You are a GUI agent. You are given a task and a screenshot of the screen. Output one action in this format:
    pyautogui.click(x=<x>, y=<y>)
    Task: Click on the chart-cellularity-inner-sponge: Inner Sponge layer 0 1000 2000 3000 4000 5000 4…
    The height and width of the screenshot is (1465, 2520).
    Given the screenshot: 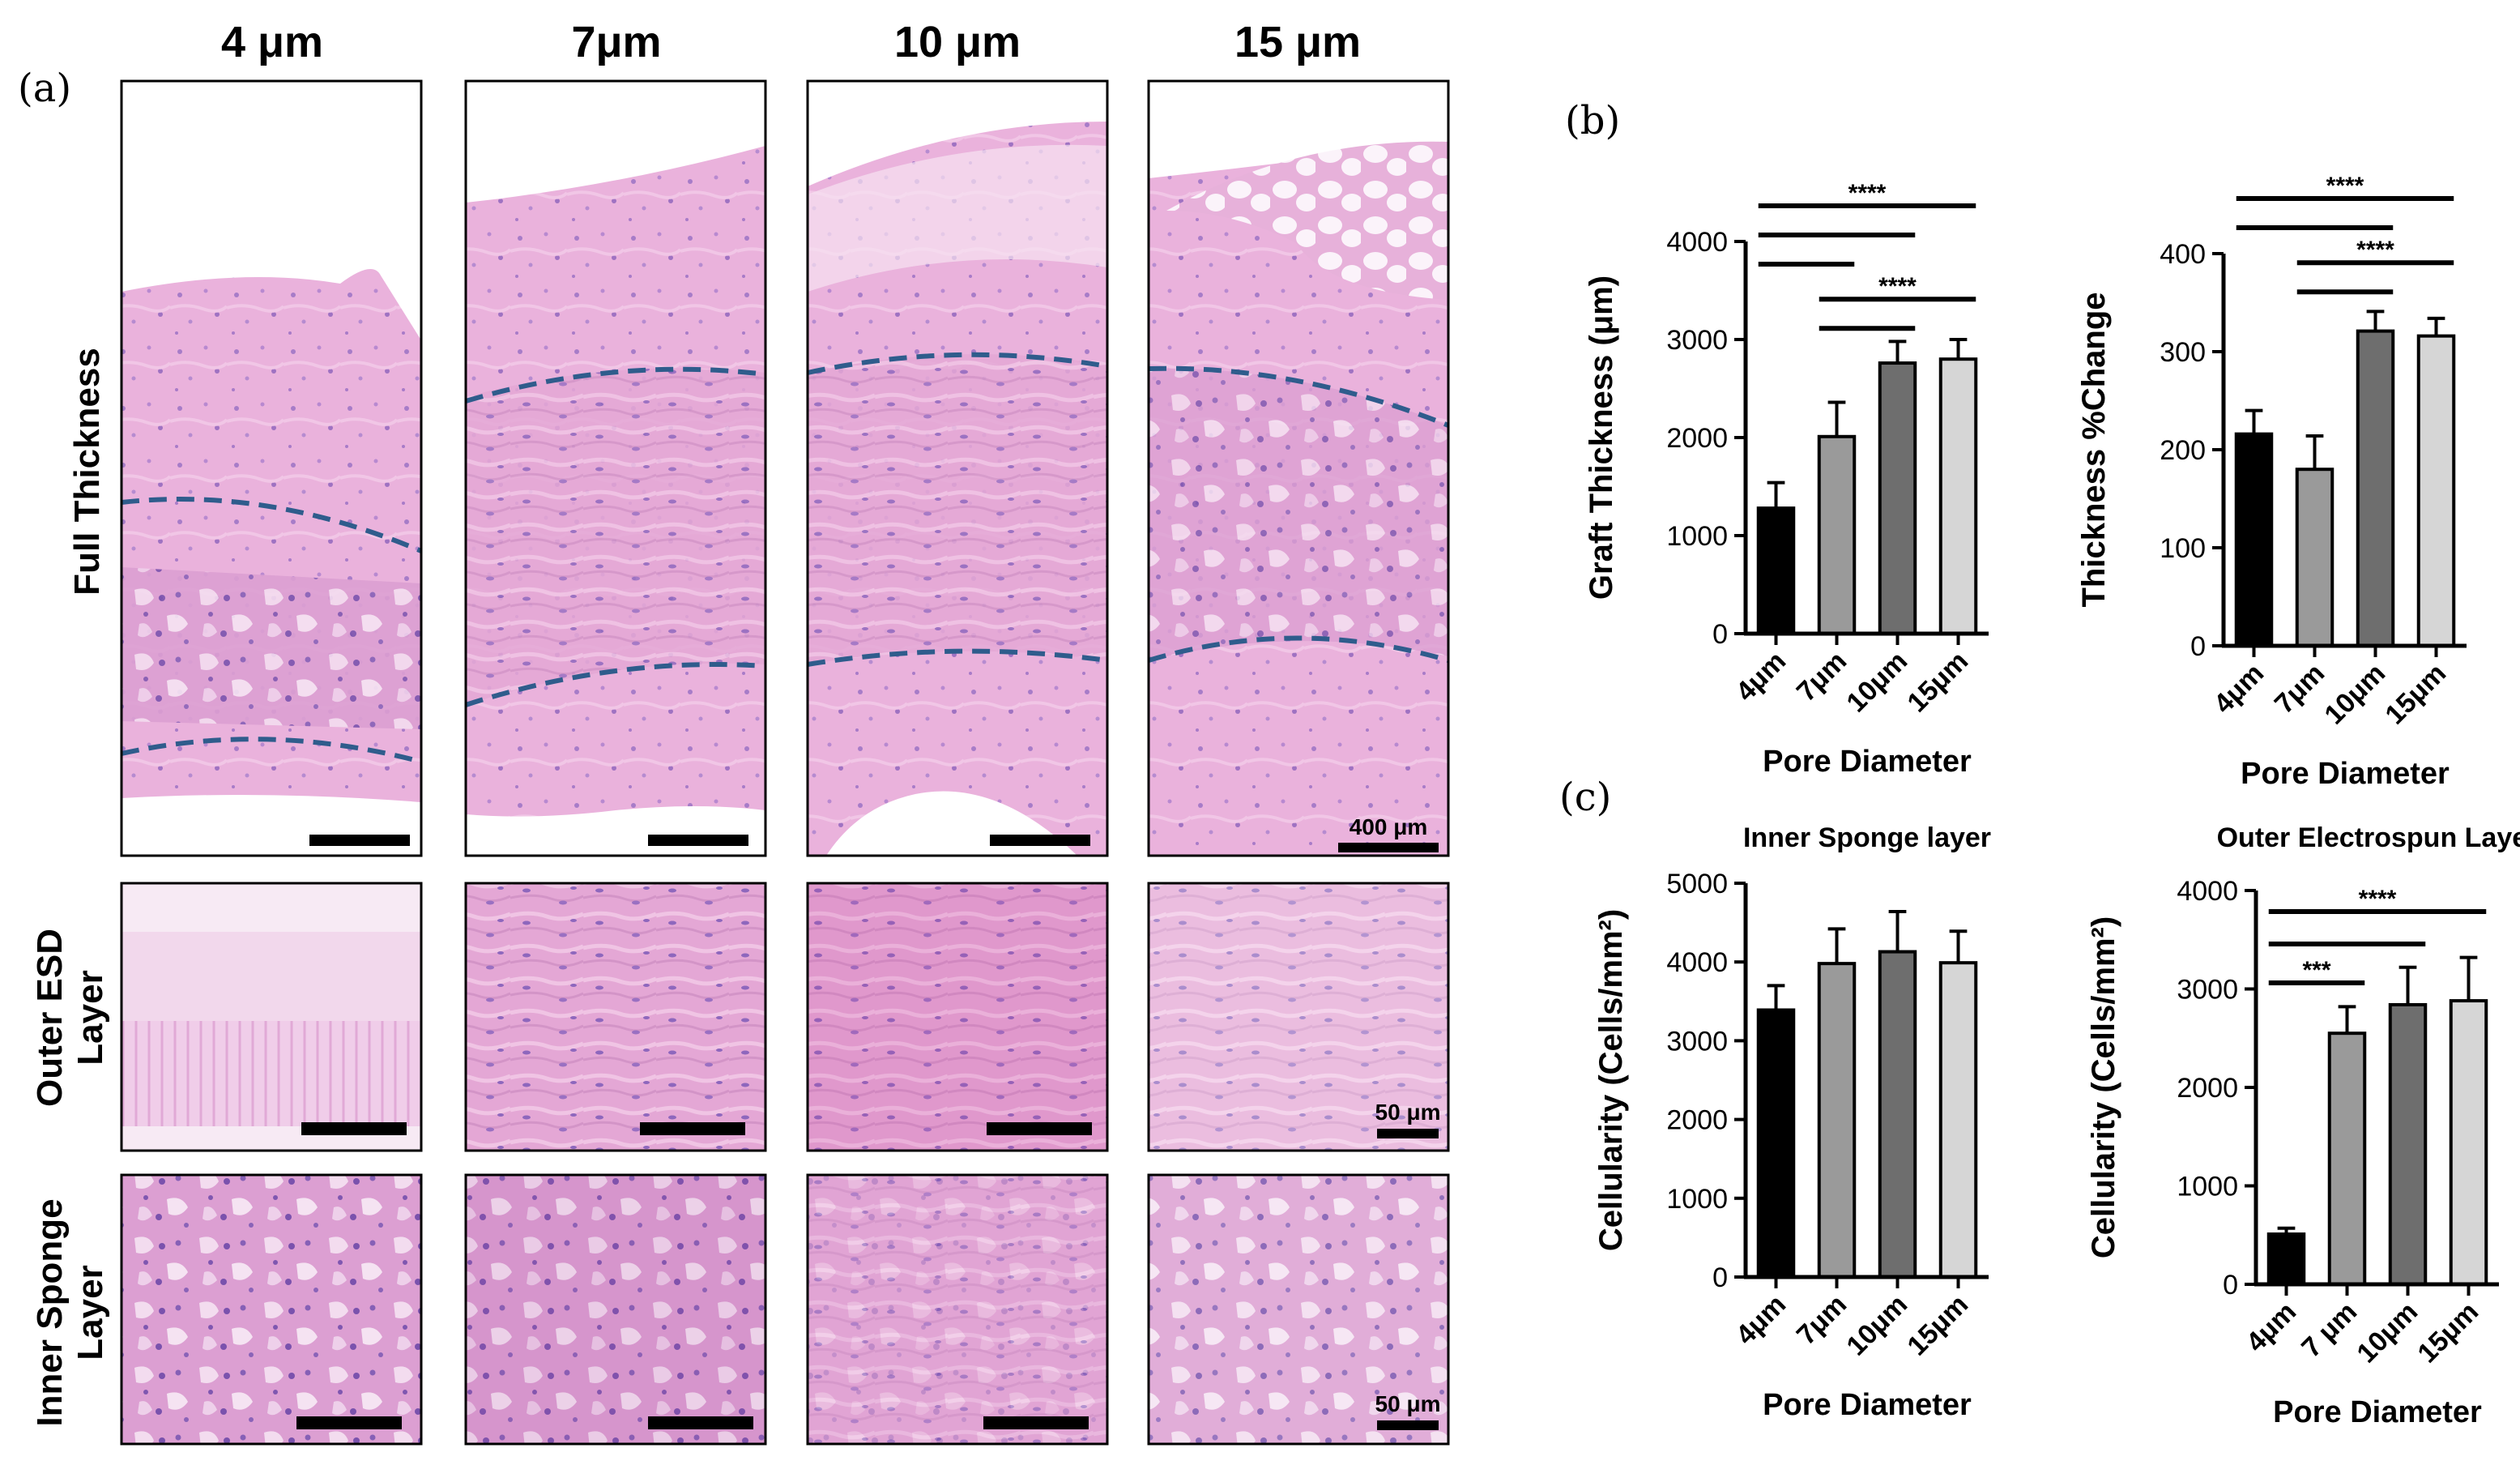 What is the action you would take?
    pyautogui.click(x=1792, y=1122)
    